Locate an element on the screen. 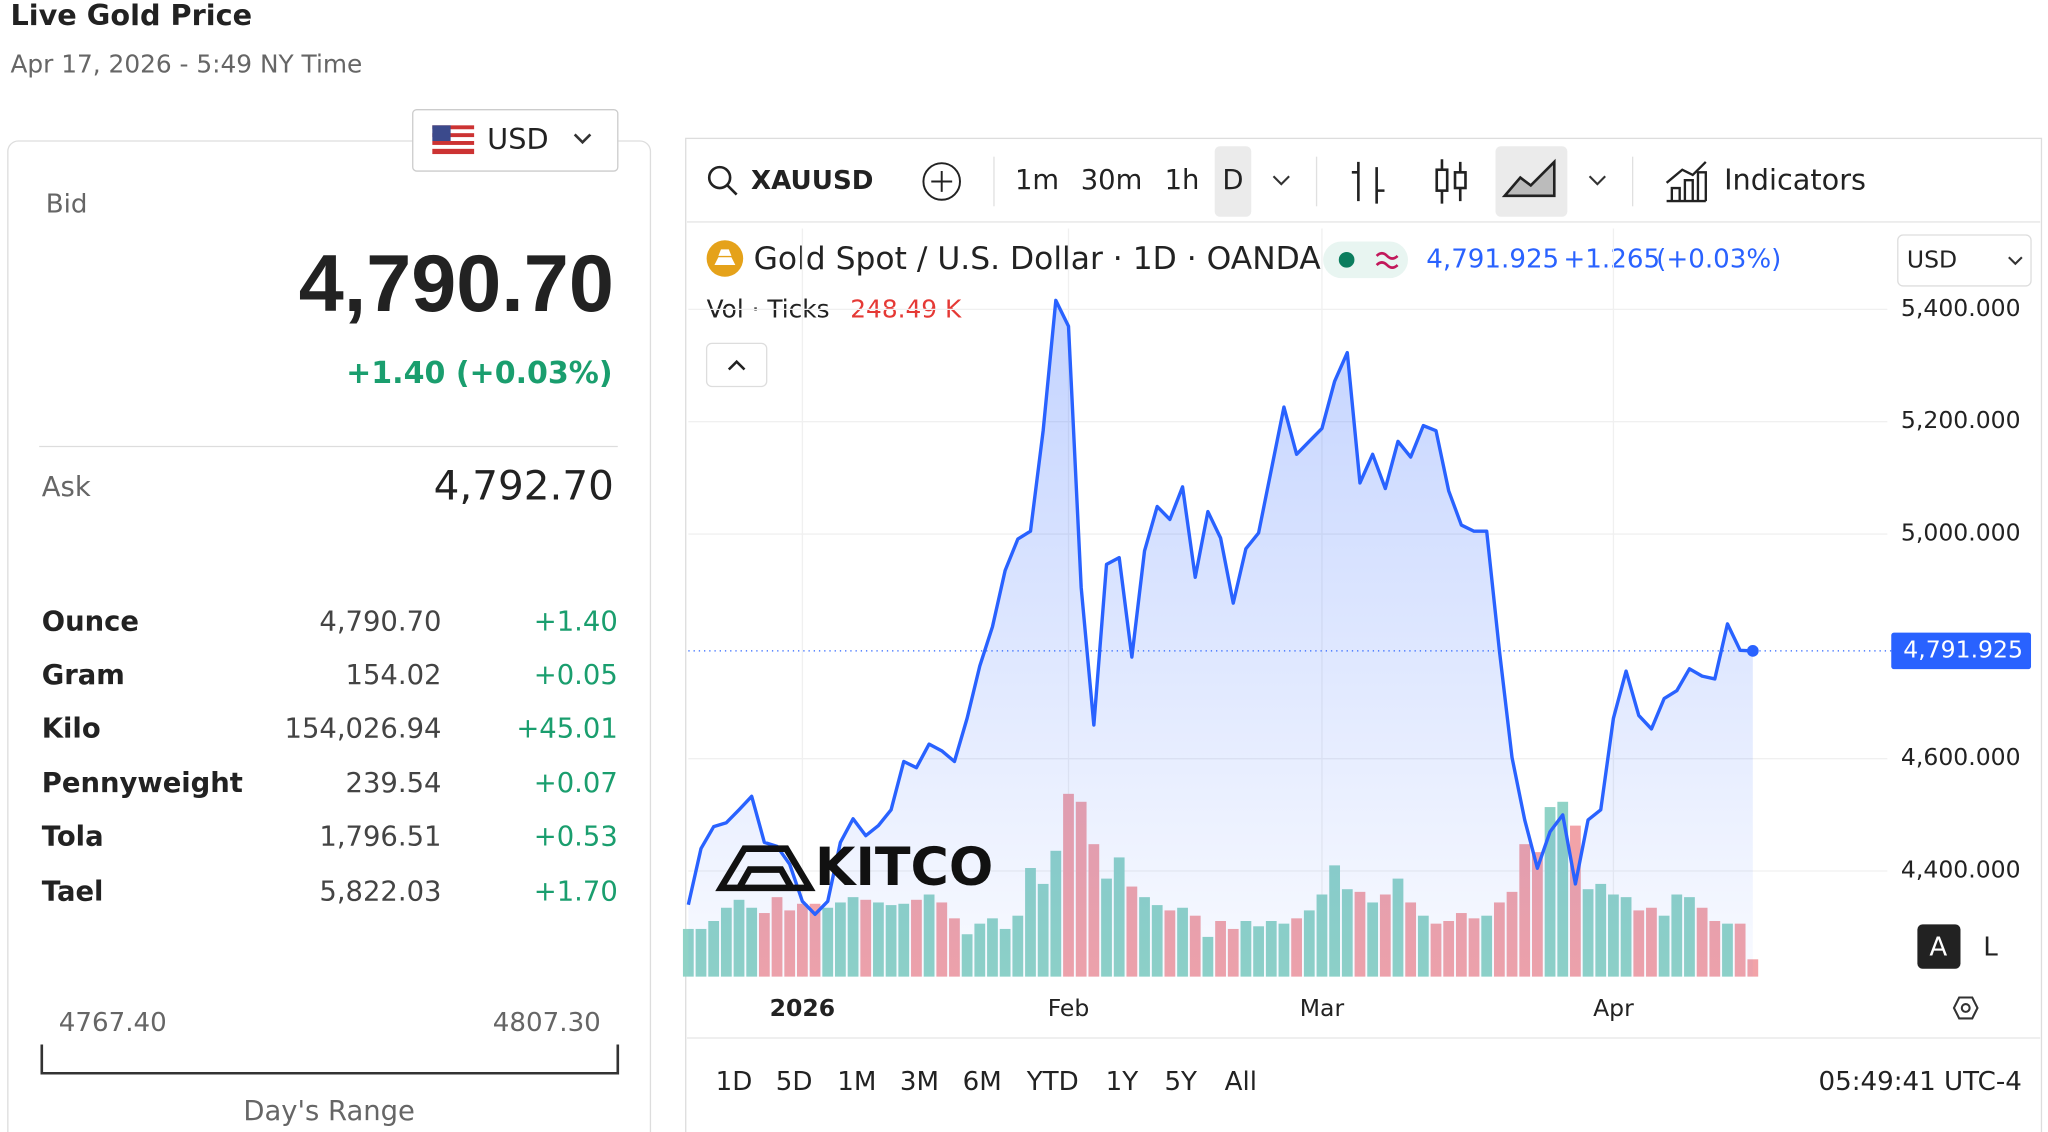 Image resolution: width=2048 pixels, height=1132 pixels. range-button: 6M is located at coordinates (982, 1082).